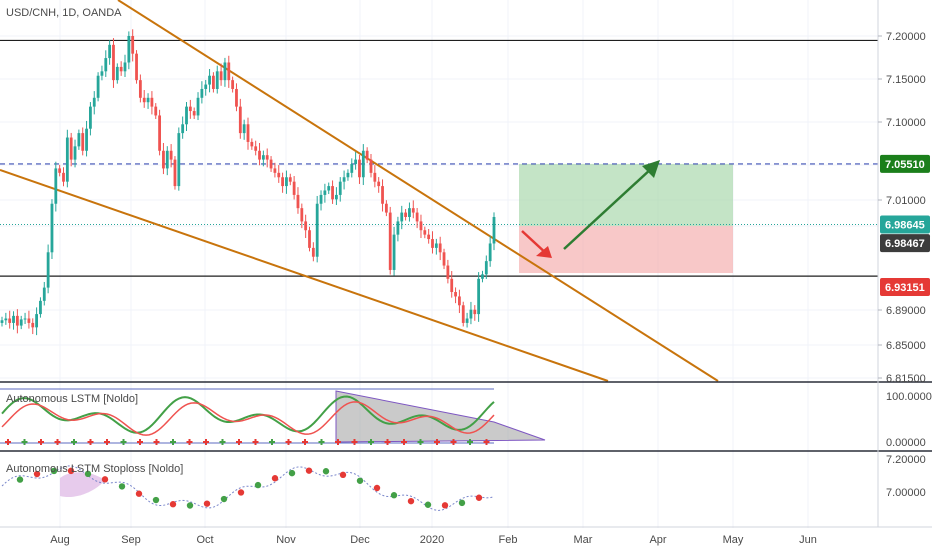 This screenshot has height=550, width=932. I want to click on price-badge-label: 6.98645, so click(905, 226).